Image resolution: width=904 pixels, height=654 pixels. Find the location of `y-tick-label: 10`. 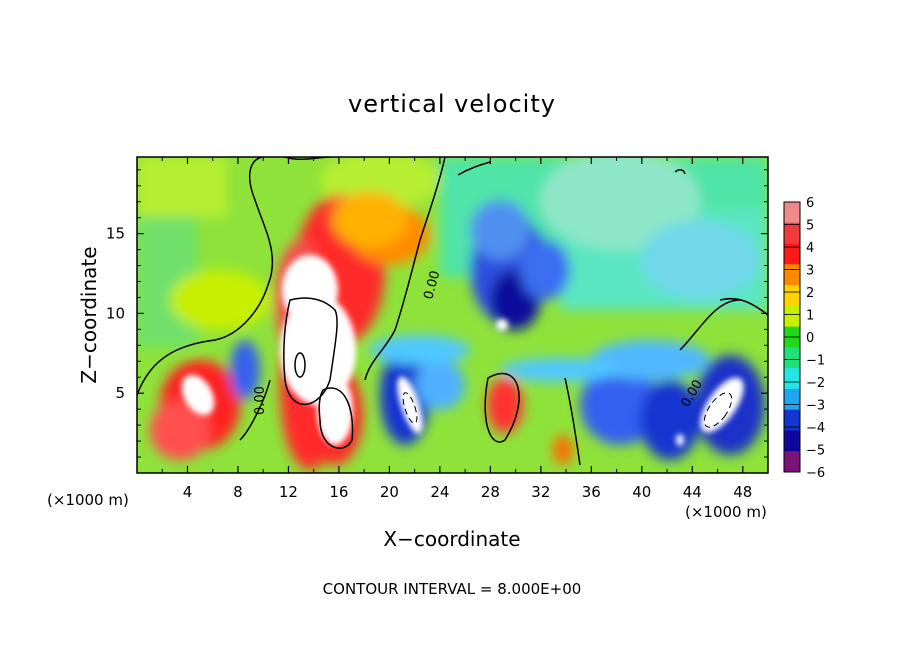

y-tick-label: 10 is located at coordinates (115, 313).